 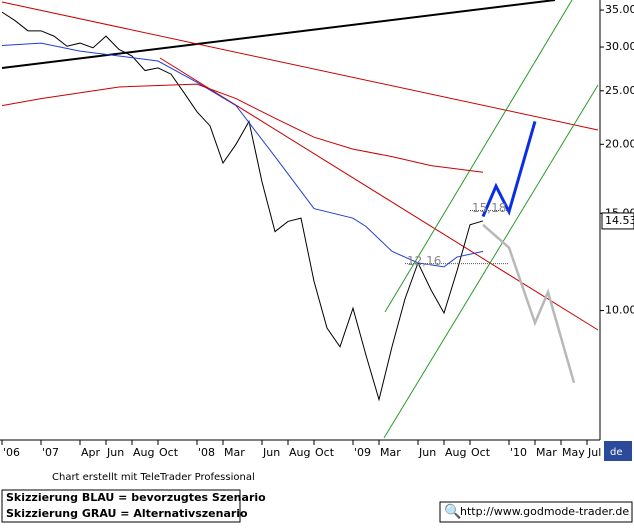 I want to click on note: Skizzierung GRAU = Alternativszenario, so click(x=127, y=513).